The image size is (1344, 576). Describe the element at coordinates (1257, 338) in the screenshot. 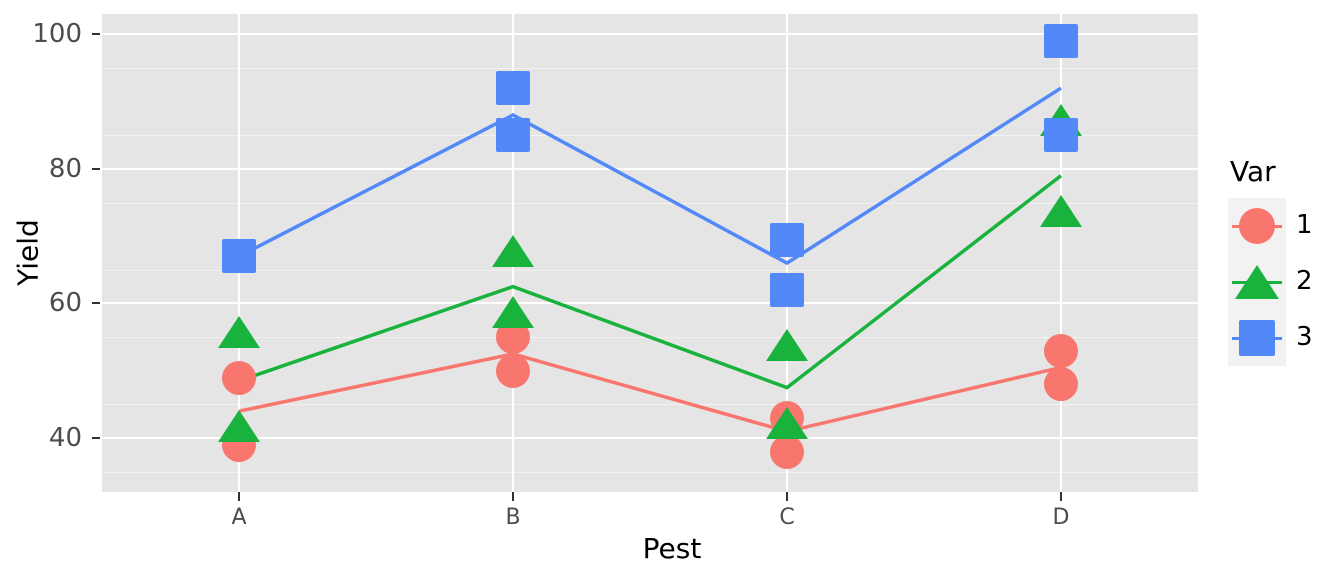

I see `square-icon` at that location.